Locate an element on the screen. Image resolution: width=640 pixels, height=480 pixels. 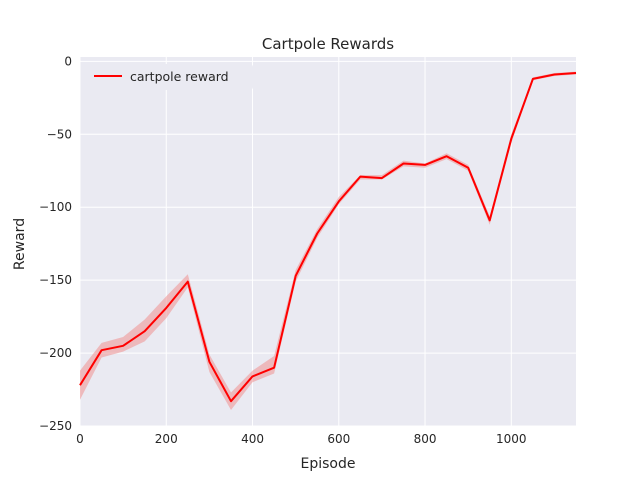
x-tick-label: 0 is located at coordinates (80, 439).